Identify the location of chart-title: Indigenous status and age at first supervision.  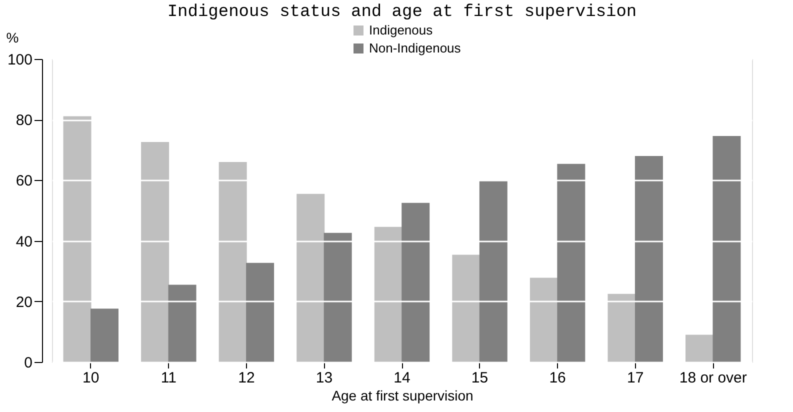
(402, 12).